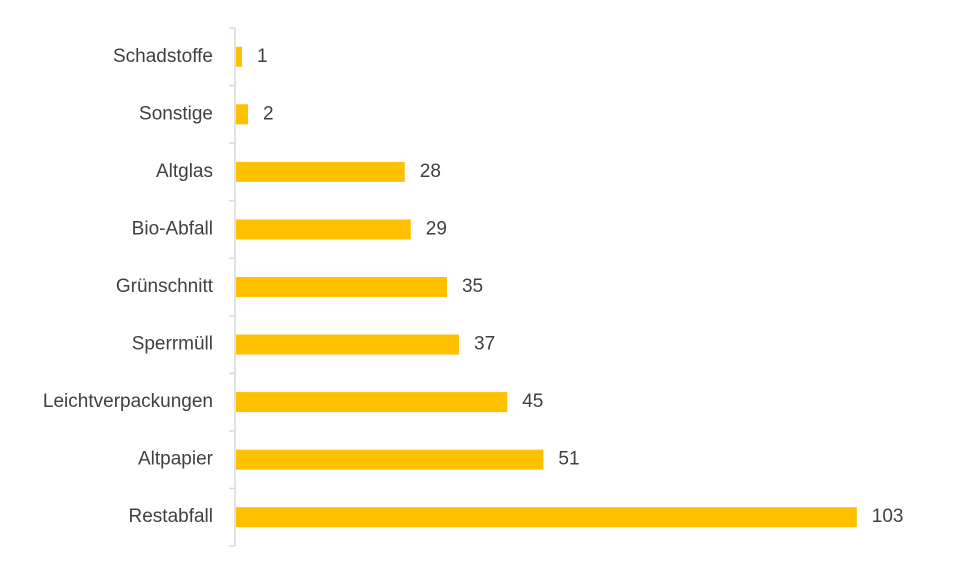  I want to click on value-label: 45, so click(532, 401).